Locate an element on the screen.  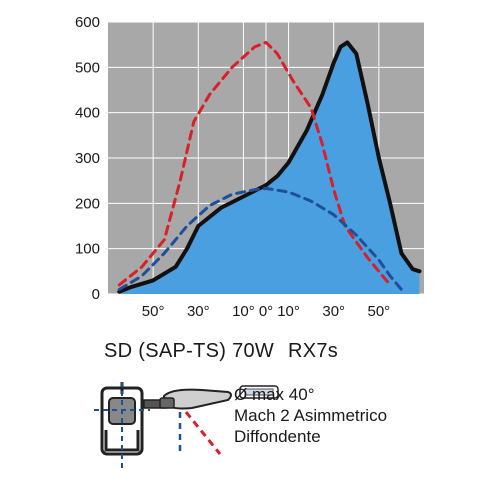
product-part-sd: SD is located at coordinates (118, 351).